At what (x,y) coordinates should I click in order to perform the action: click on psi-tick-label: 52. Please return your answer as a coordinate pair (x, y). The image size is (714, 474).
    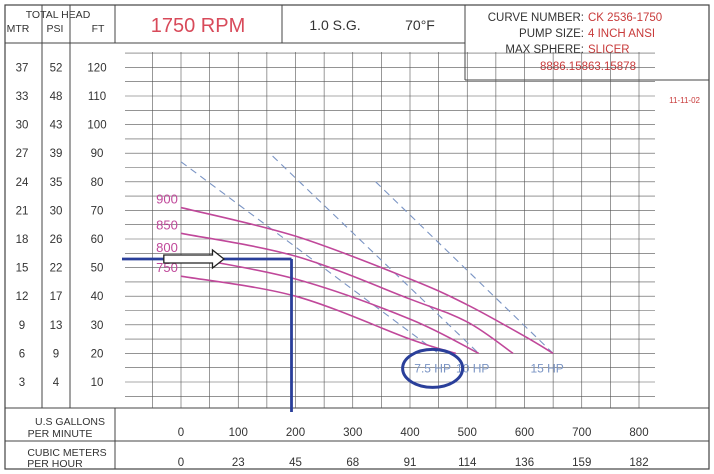
    Looking at the image, I should click on (56, 68).